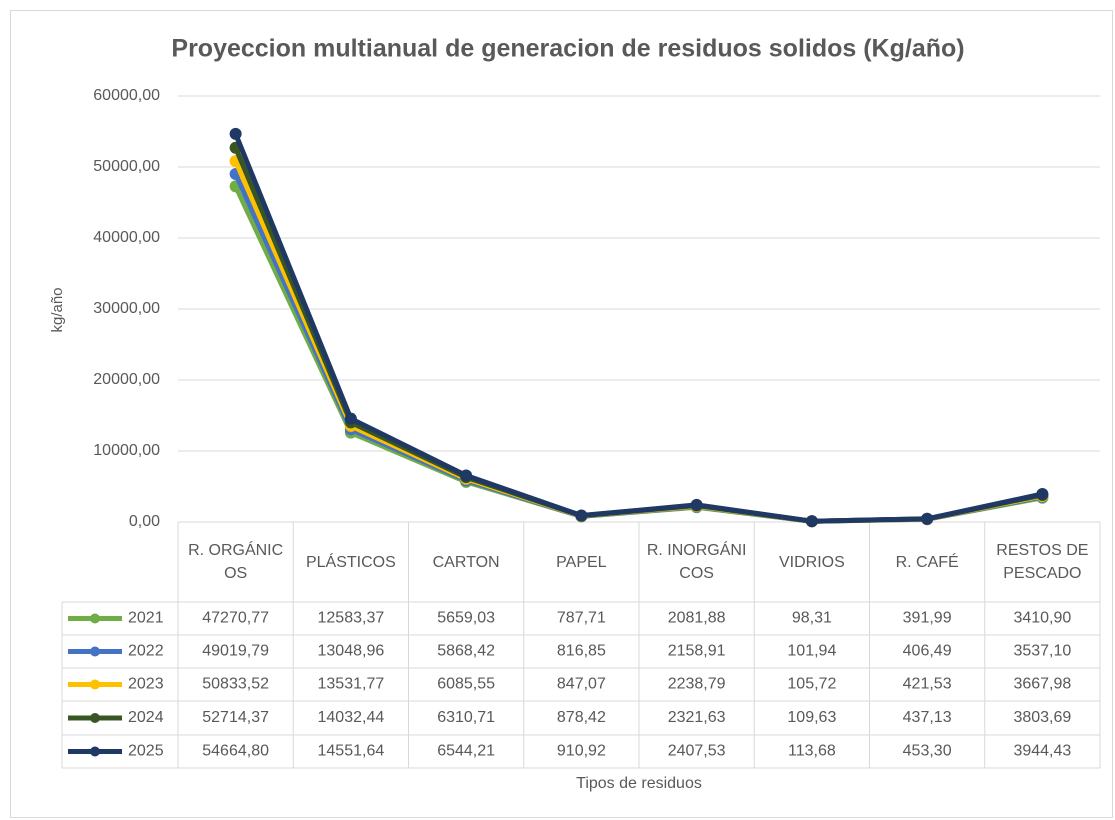 This screenshot has width=1115, height=820. Describe the element at coordinates (812, 618) in the screenshot. I see `table-value: 98,31` at that location.